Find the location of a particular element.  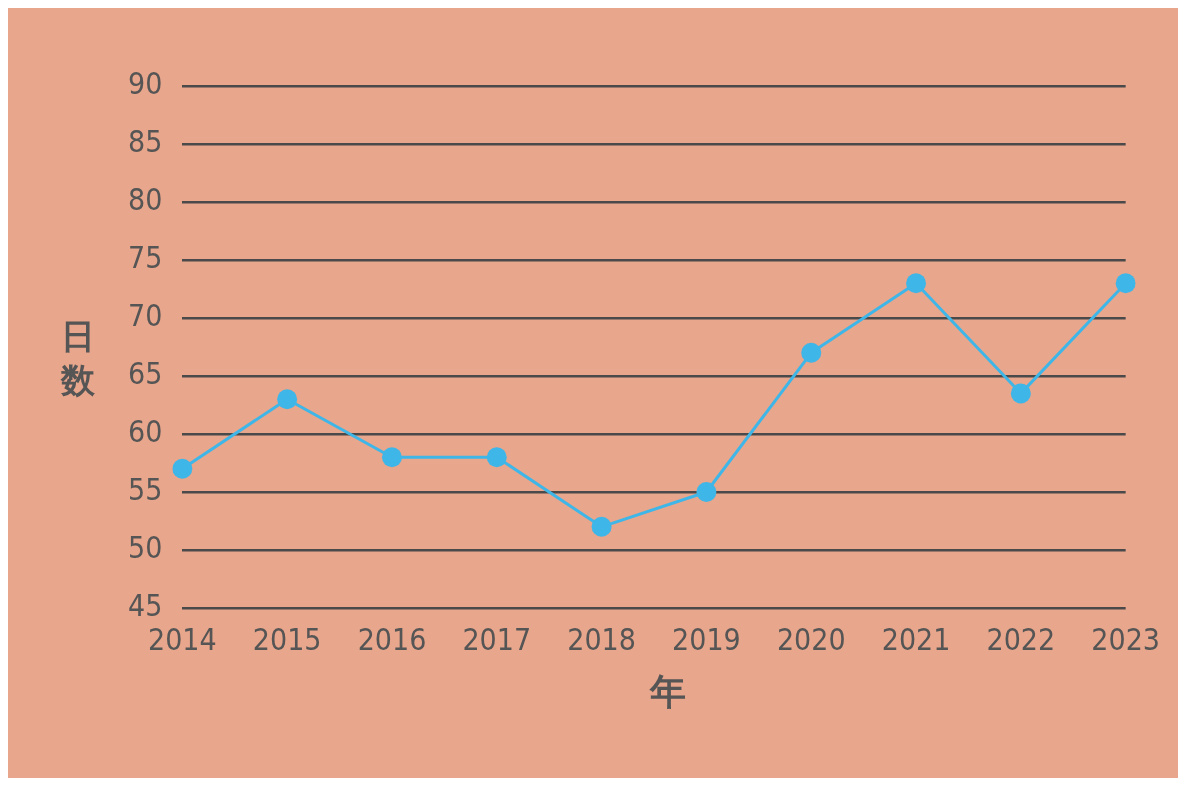

x-tick-label: 2017 is located at coordinates (497, 639).